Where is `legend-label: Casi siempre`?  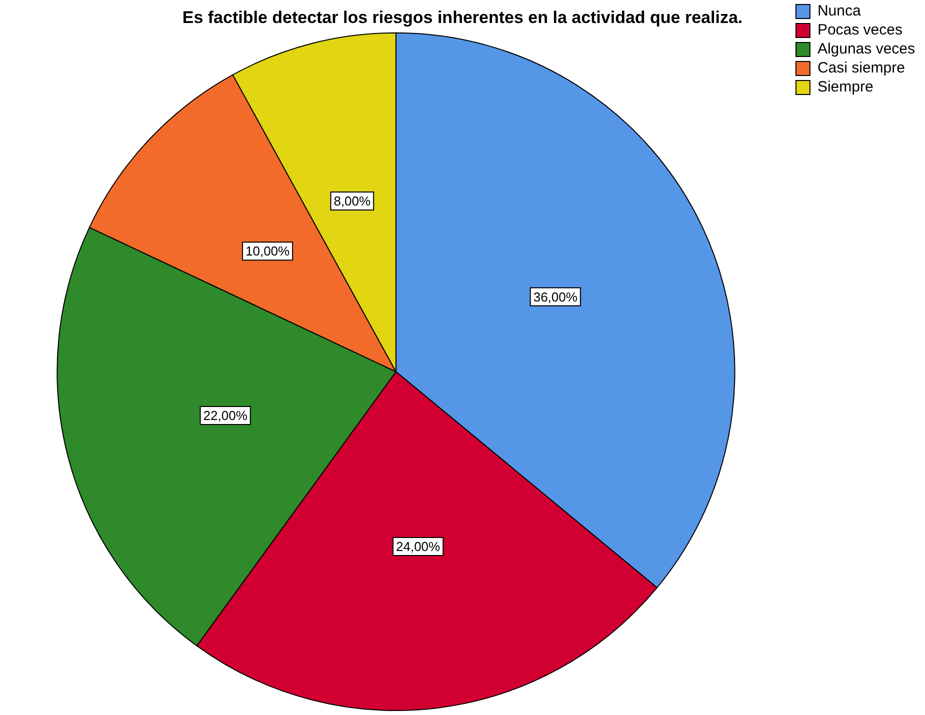 legend-label: Casi siempre is located at coordinates (861, 68).